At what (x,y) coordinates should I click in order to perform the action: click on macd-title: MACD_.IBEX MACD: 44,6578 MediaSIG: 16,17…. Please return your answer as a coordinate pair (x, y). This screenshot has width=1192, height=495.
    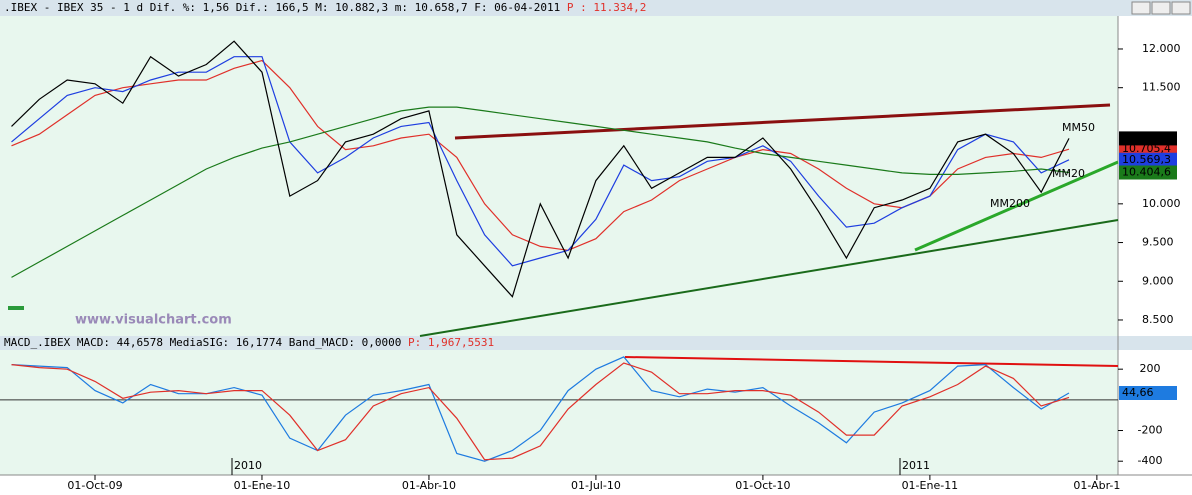
    Looking at the image, I should click on (249, 342).